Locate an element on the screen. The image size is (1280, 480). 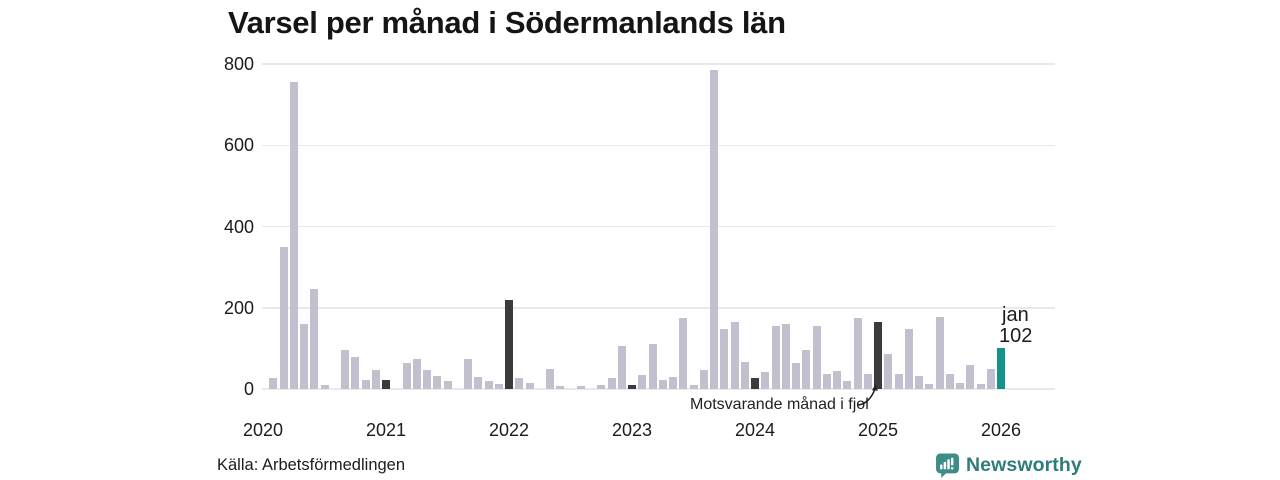
newsworthy-chart-bubble-icon is located at coordinates (947, 465).